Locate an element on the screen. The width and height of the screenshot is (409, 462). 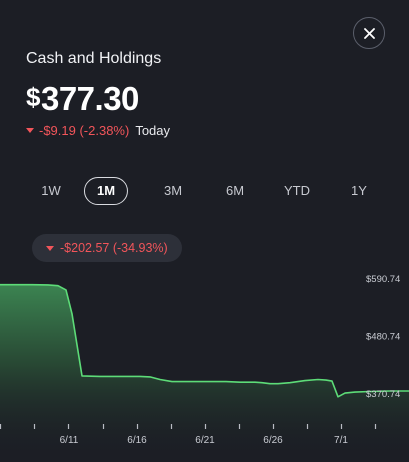
day-change-row: -$9.19 (-2.38%) Today is located at coordinates (98, 130).